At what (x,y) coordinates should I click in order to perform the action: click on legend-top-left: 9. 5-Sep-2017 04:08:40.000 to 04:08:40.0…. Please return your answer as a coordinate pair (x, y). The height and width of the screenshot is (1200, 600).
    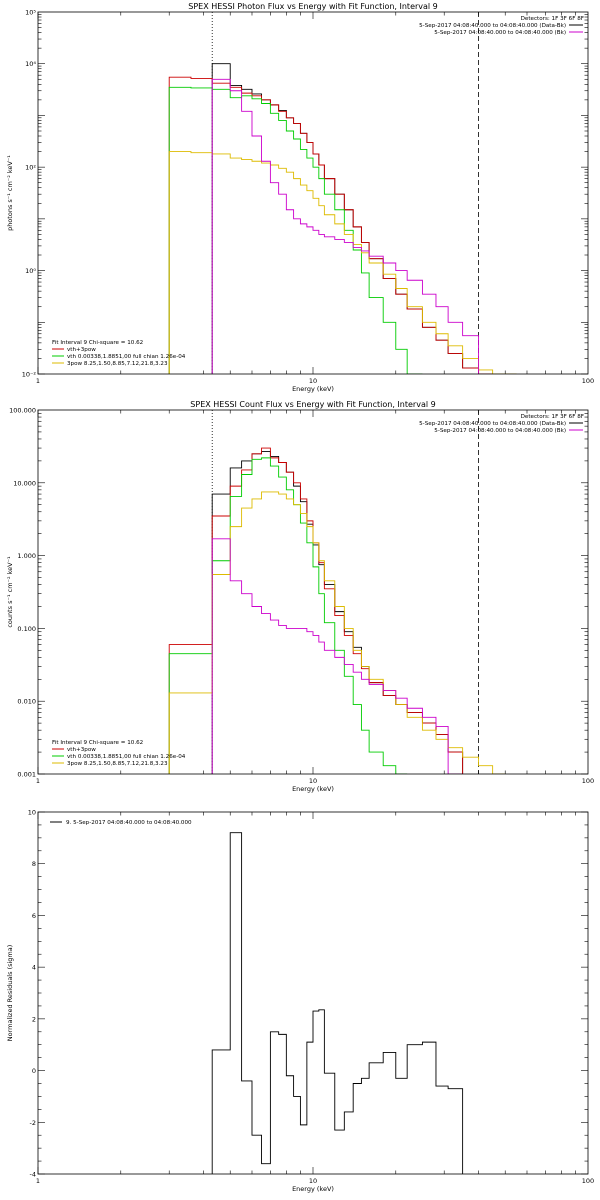
    Looking at the image, I should click on (121, 823).